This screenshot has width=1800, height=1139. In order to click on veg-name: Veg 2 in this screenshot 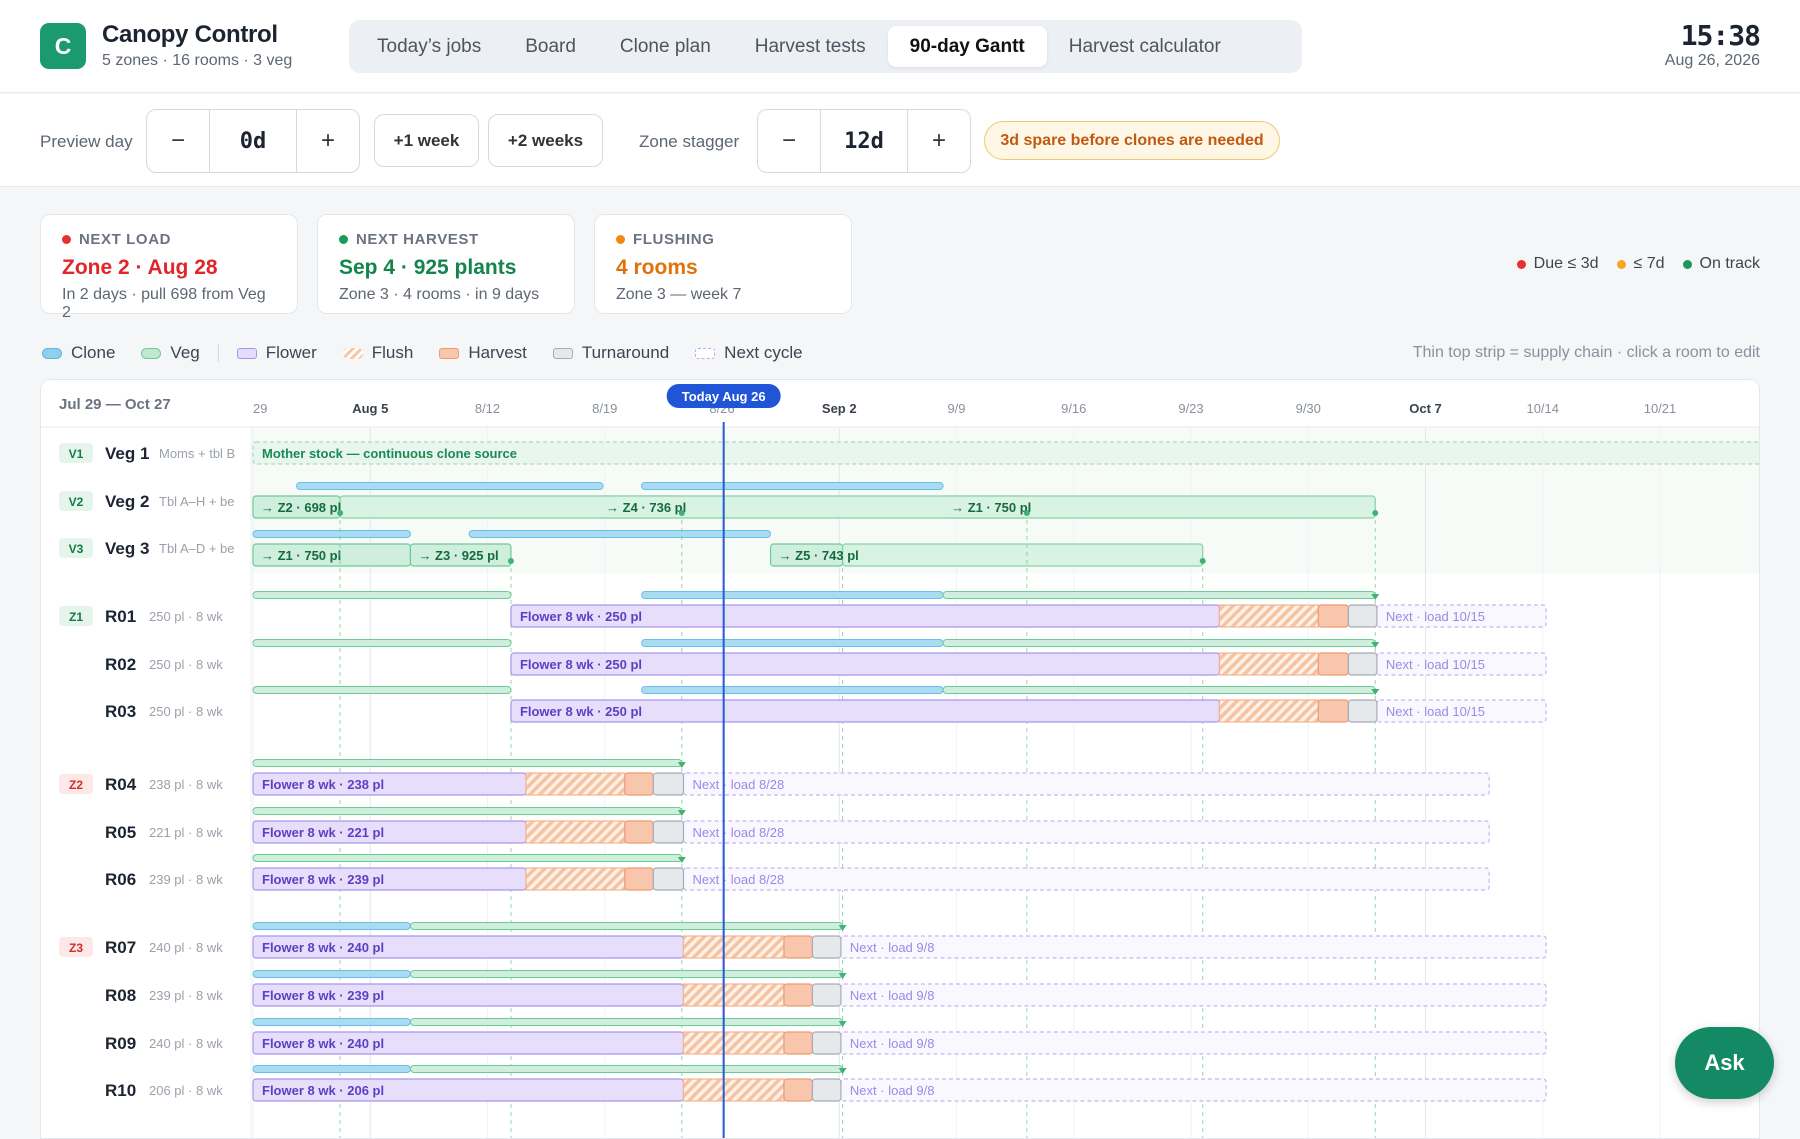, I will do `click(127, 501)`.